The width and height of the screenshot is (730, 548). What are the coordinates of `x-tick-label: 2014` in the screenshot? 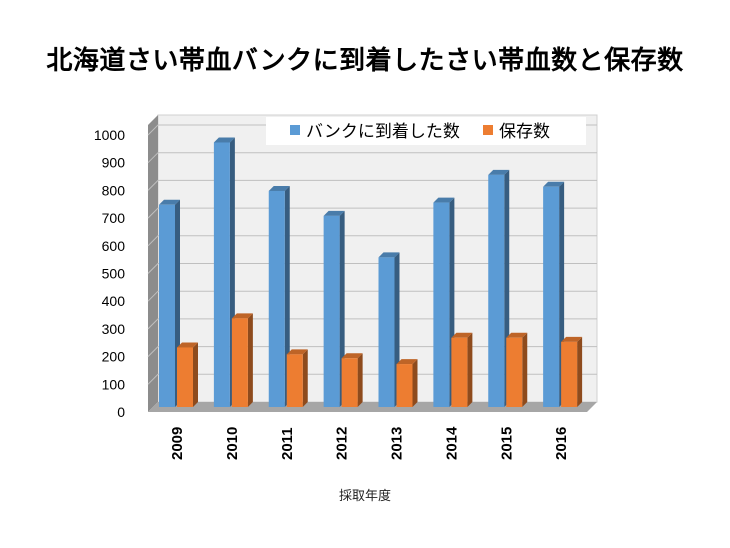 It's located at (451, 443).